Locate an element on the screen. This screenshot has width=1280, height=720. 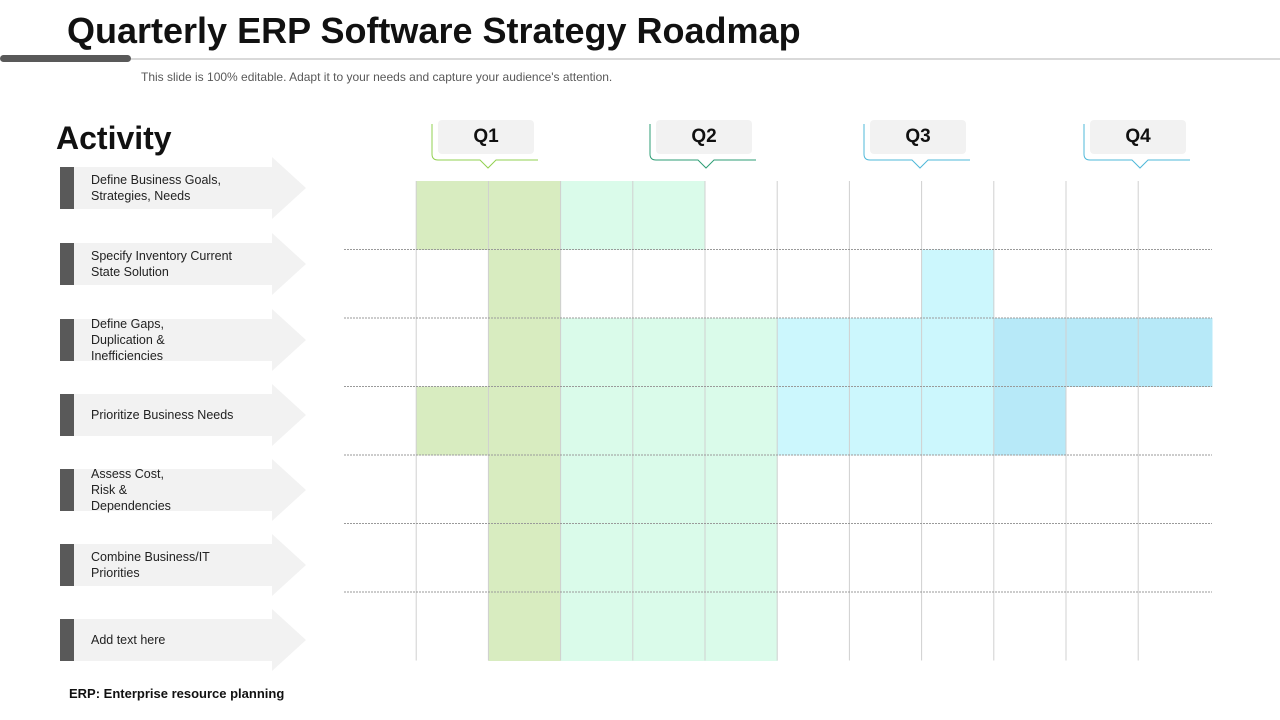
activity-label: Prioritize Business Needs is located at coordinates (162, 415).